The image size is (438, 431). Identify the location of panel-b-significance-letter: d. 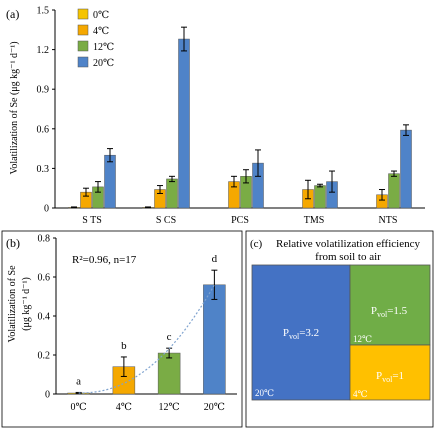
(215, 259).